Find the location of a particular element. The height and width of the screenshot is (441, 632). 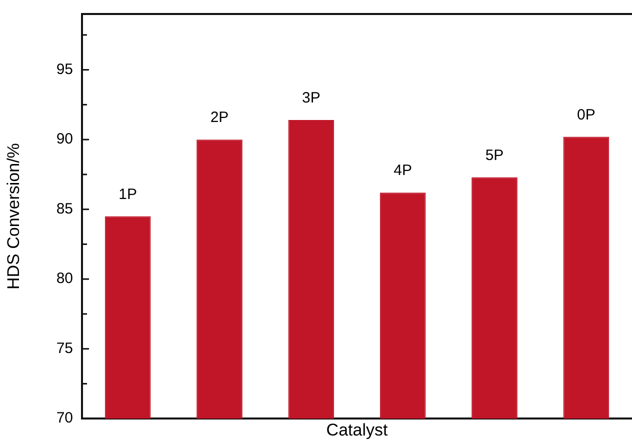

x-tick-label: 0P is located at coordinates (586, 115).